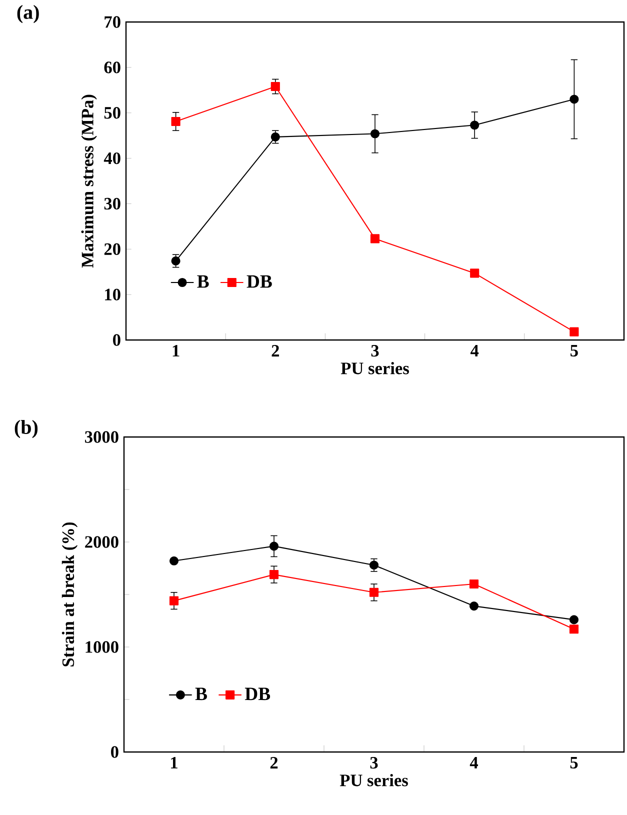 This screenshot has width=627, height=815. I want to click on y-tick-label: 2000, so click(101, 542).